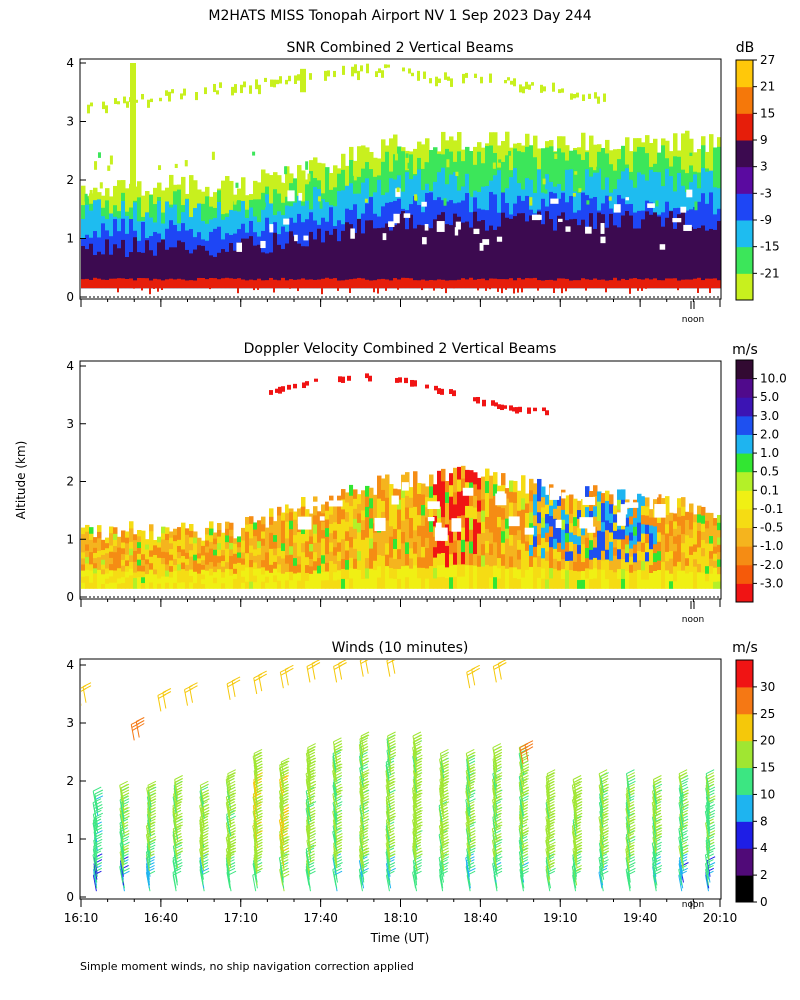 The image size is (800, 1000). I want to click on snr-speck, so click(580, 190).